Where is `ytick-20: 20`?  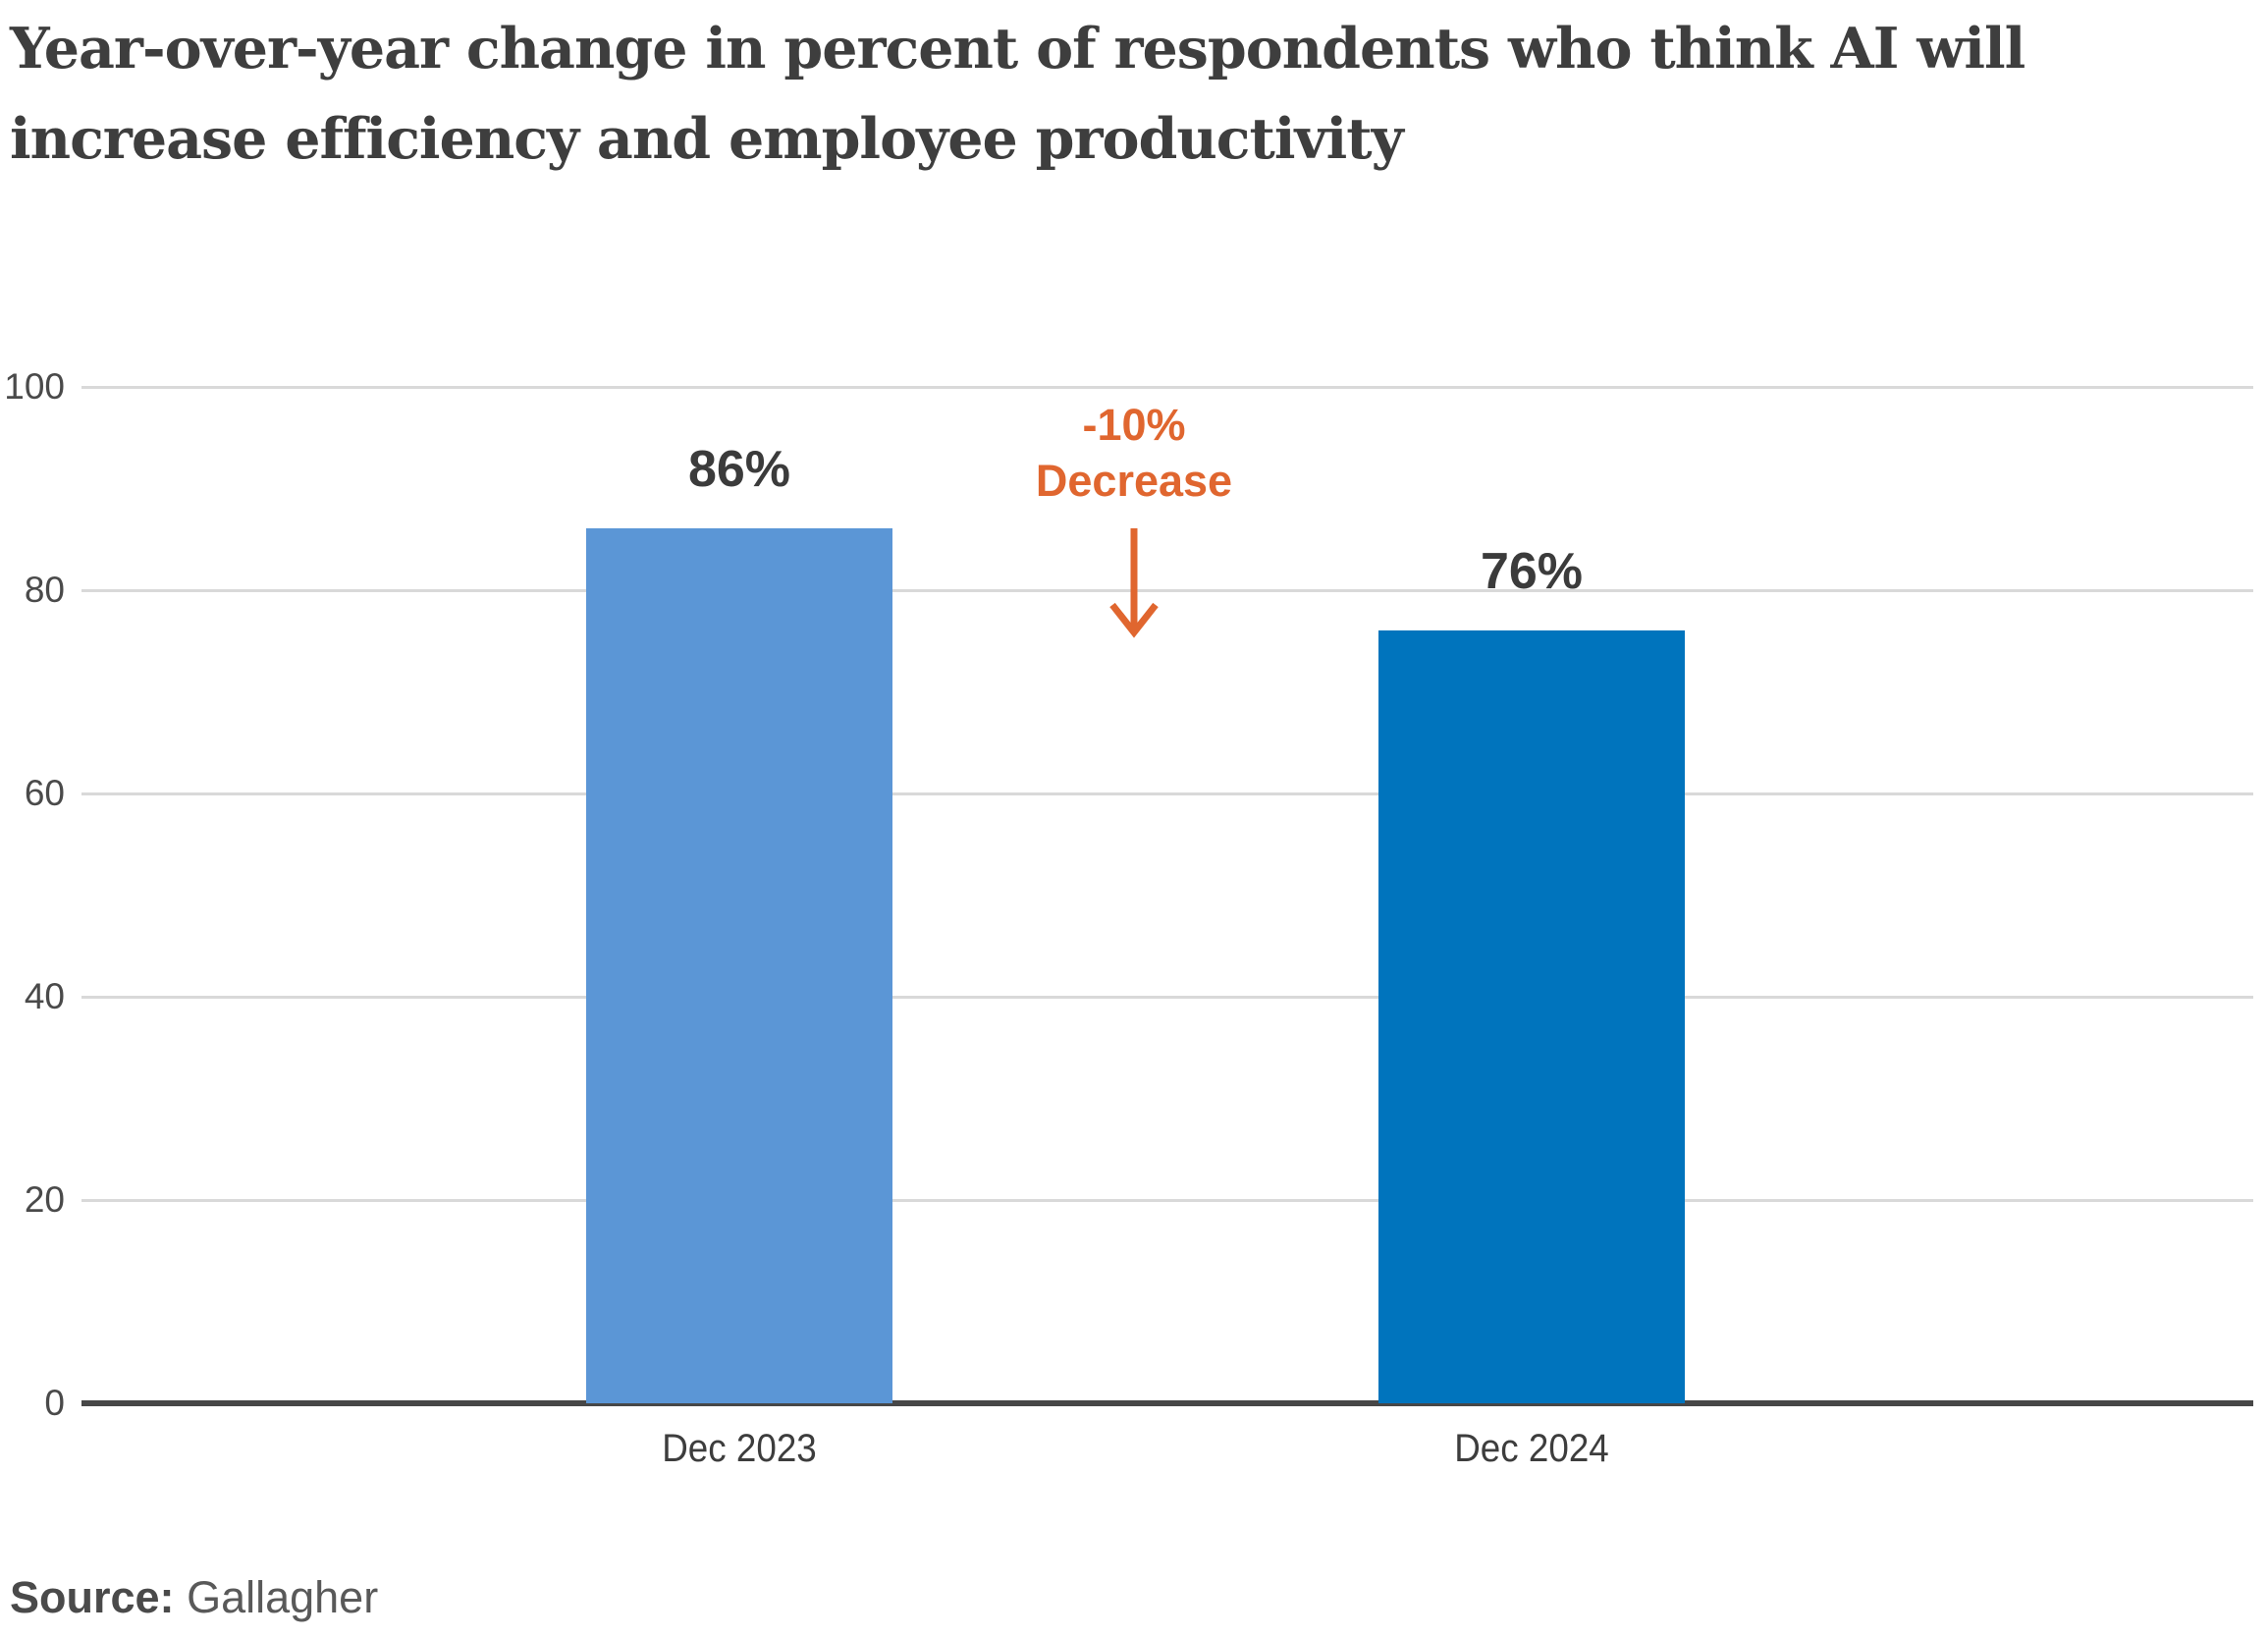
ytick-20: 20 is located at coordinates (44, 1199).